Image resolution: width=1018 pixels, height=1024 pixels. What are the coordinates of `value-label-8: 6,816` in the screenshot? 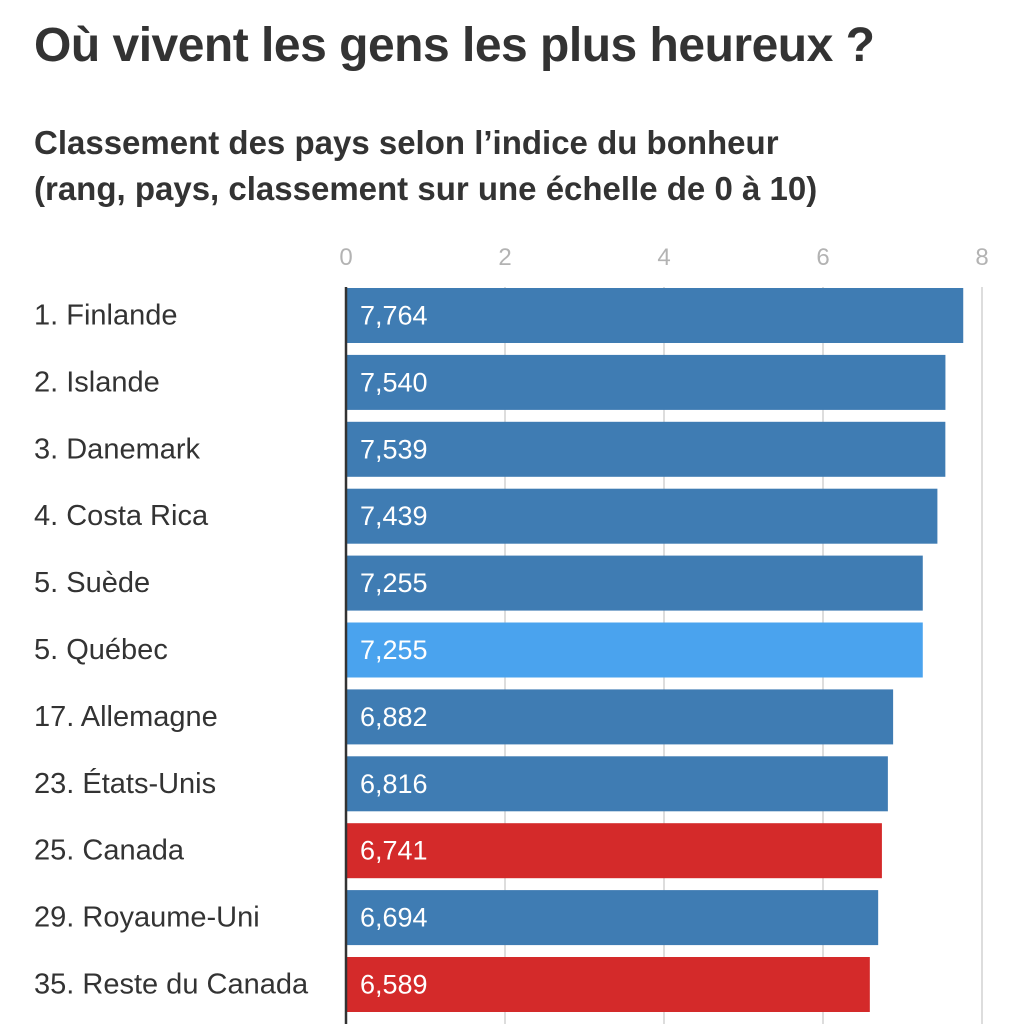 It's located at (394, 784).